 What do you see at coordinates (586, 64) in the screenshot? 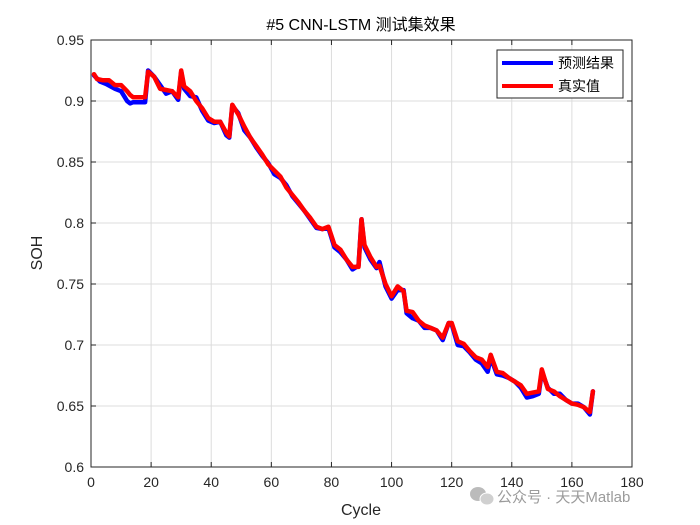
I see `legend-label-predicted: 预测结果` at bounding box center [586, 64].